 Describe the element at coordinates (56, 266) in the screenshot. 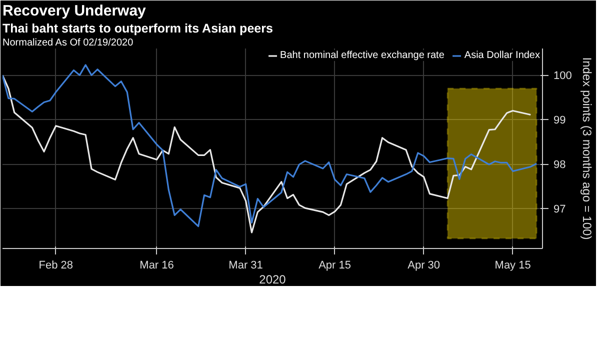

I see `x-tick-label: Feb 28` at that location.